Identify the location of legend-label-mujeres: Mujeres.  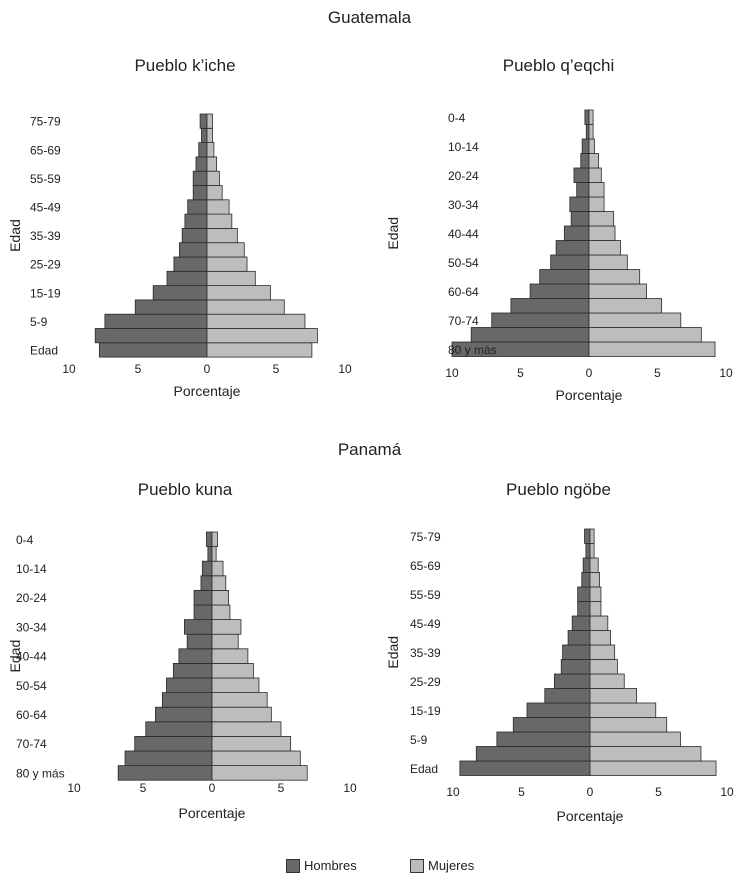
(451, 865).